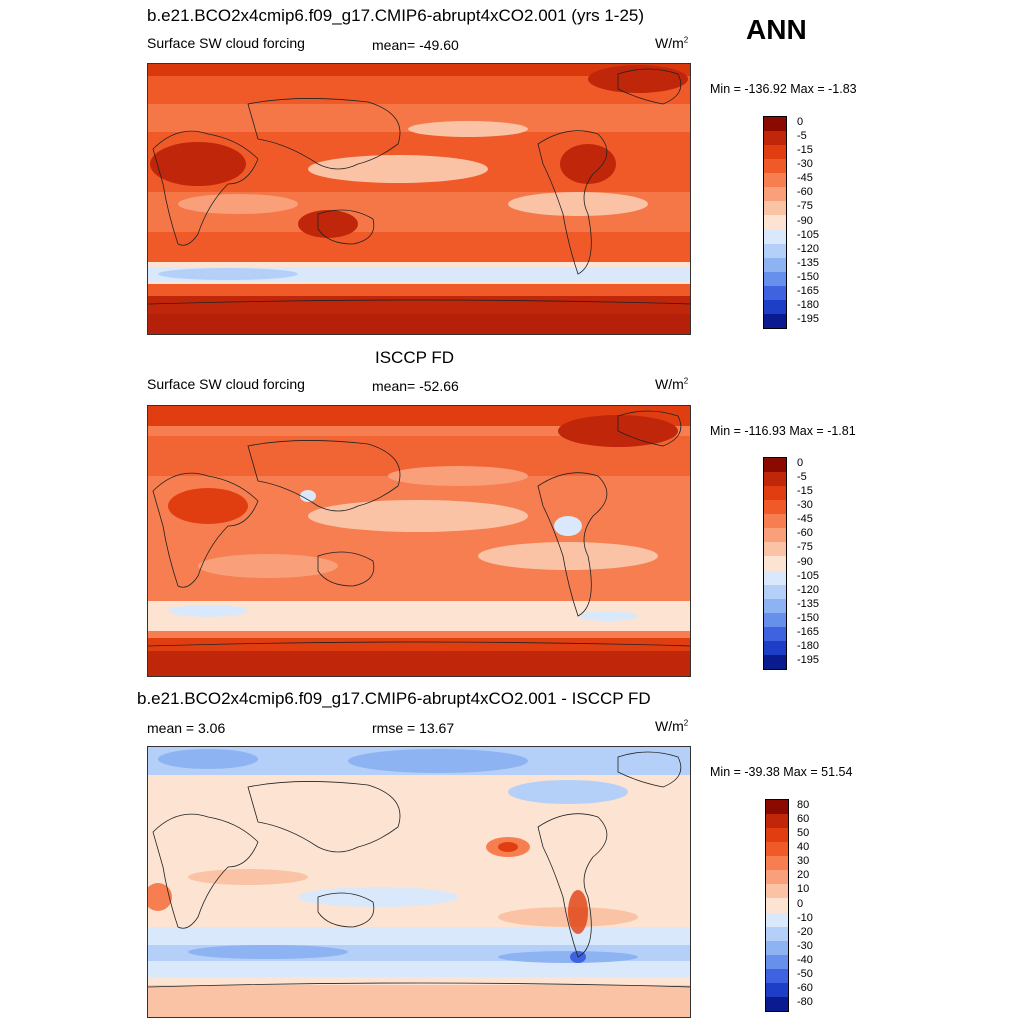 The height and width of the screenshot is (1024, 1024). I want to click on colorbar-tick-label: 20, so click(803, 875).